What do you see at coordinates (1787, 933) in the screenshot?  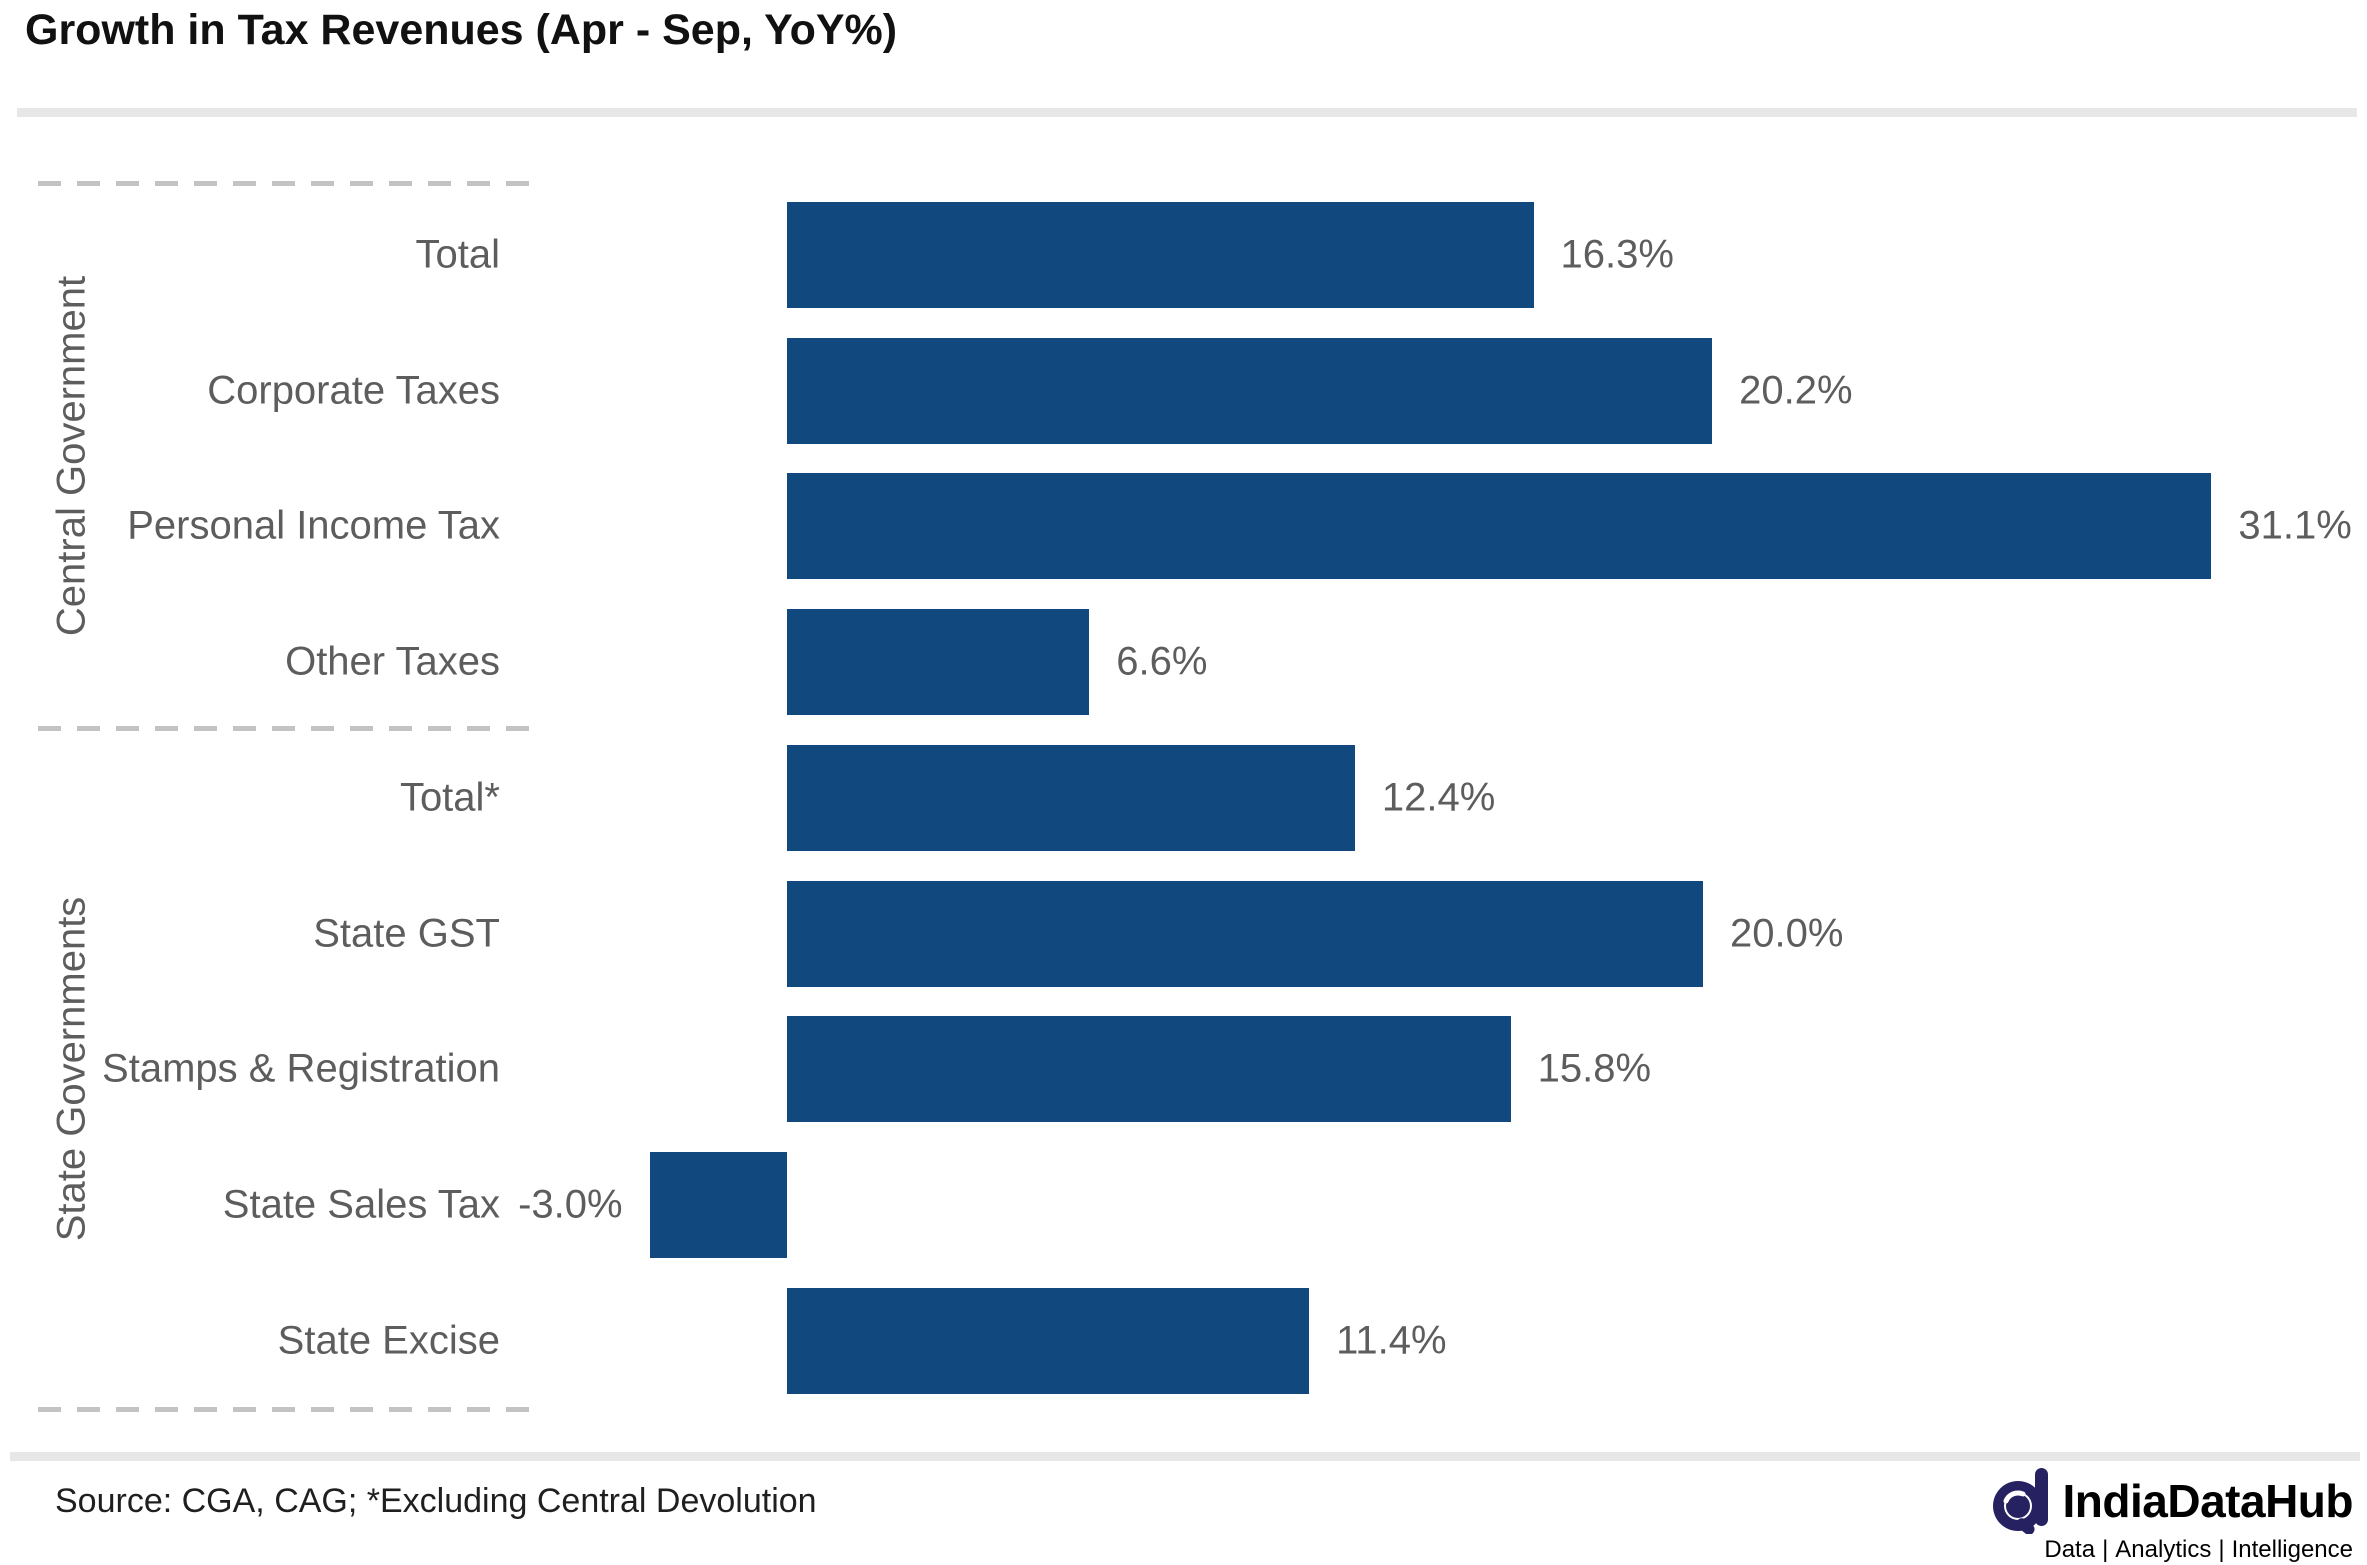 I see `value-label: 20.0%` at bounding box center [1787, 933].